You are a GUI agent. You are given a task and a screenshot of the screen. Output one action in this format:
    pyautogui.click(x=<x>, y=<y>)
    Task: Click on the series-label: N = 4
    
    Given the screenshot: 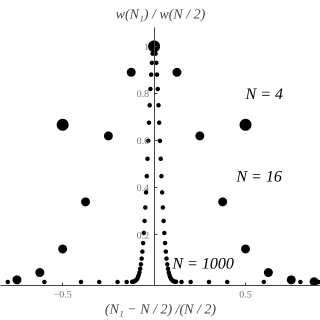 What is the action you would take?
    pyautogui.click(x=263, y=94)
    